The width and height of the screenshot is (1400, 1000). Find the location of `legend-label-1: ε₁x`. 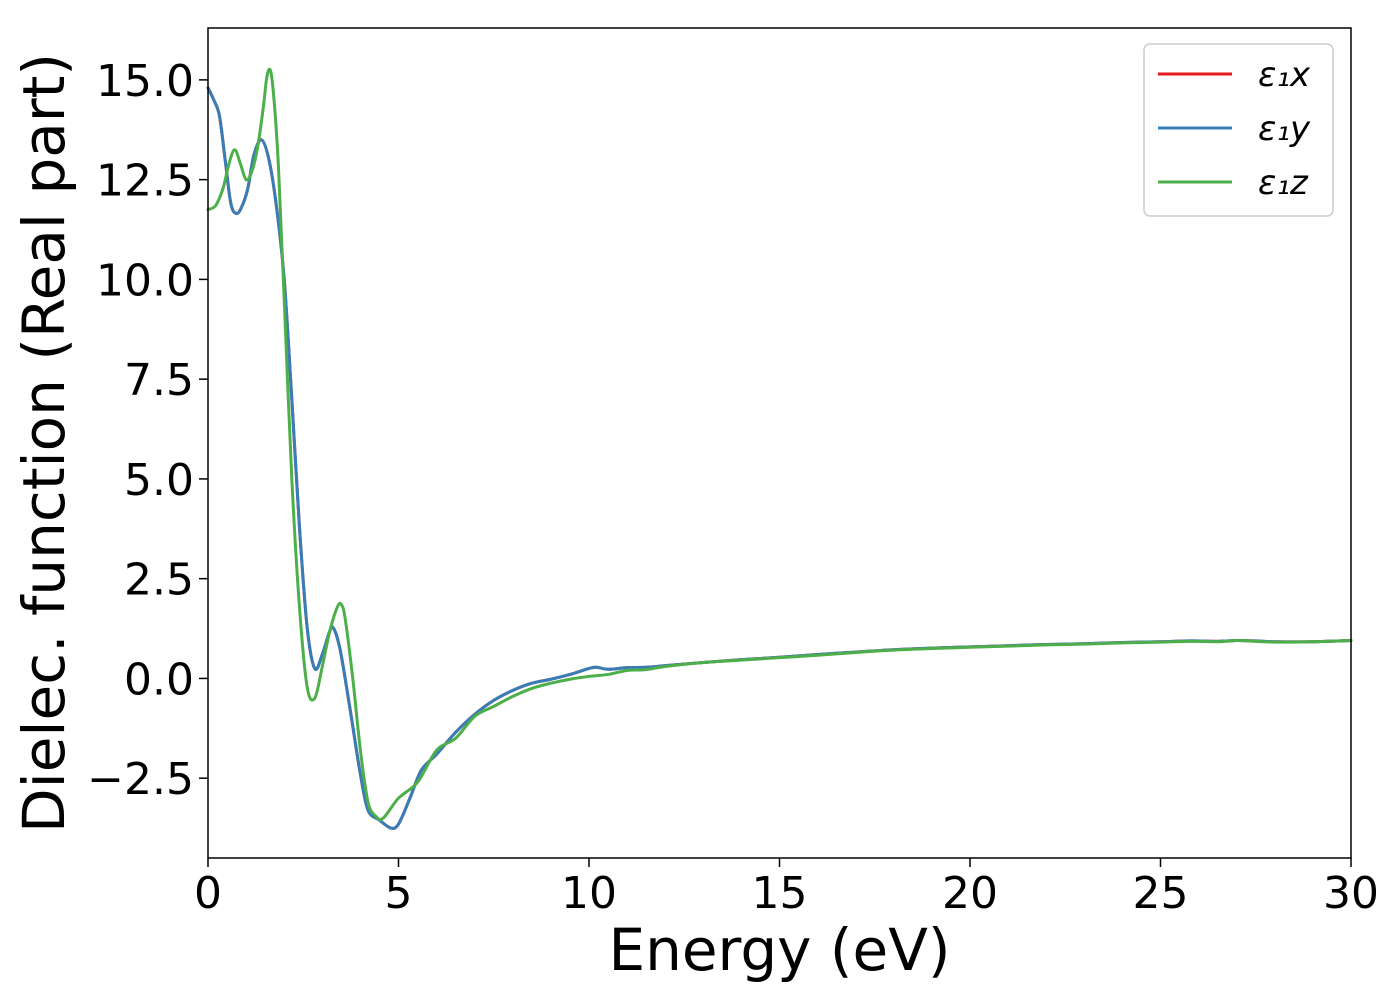

legend-label-1: ε₁x is located at coordinates (1284, 75).